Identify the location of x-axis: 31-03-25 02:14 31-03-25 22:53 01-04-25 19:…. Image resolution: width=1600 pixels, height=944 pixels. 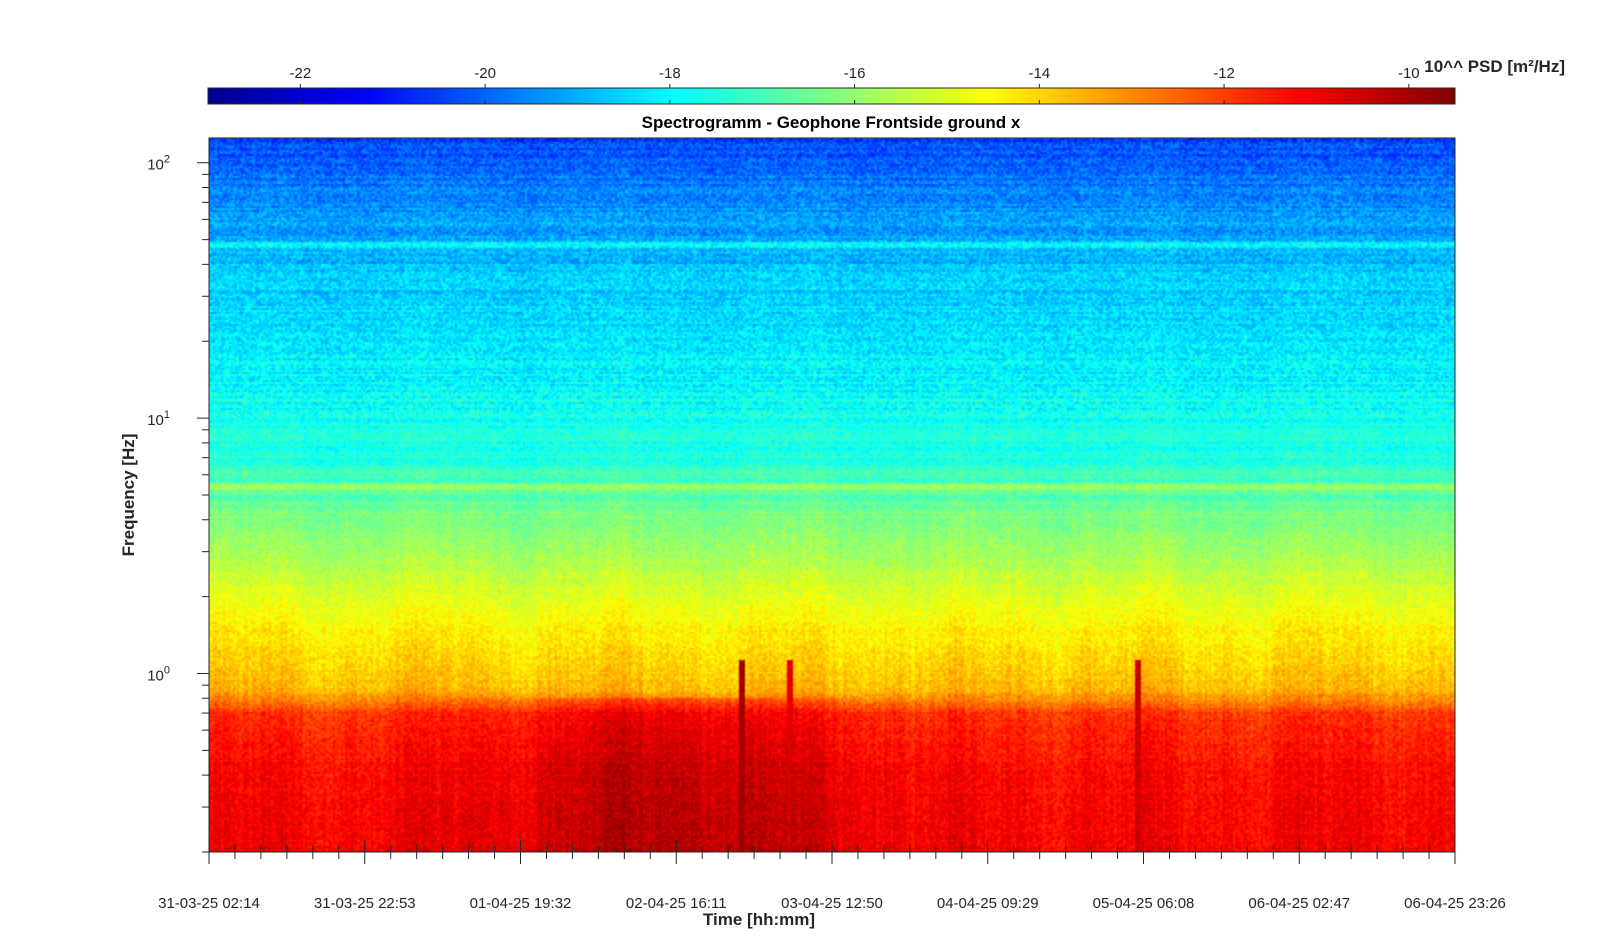
(832, 876).